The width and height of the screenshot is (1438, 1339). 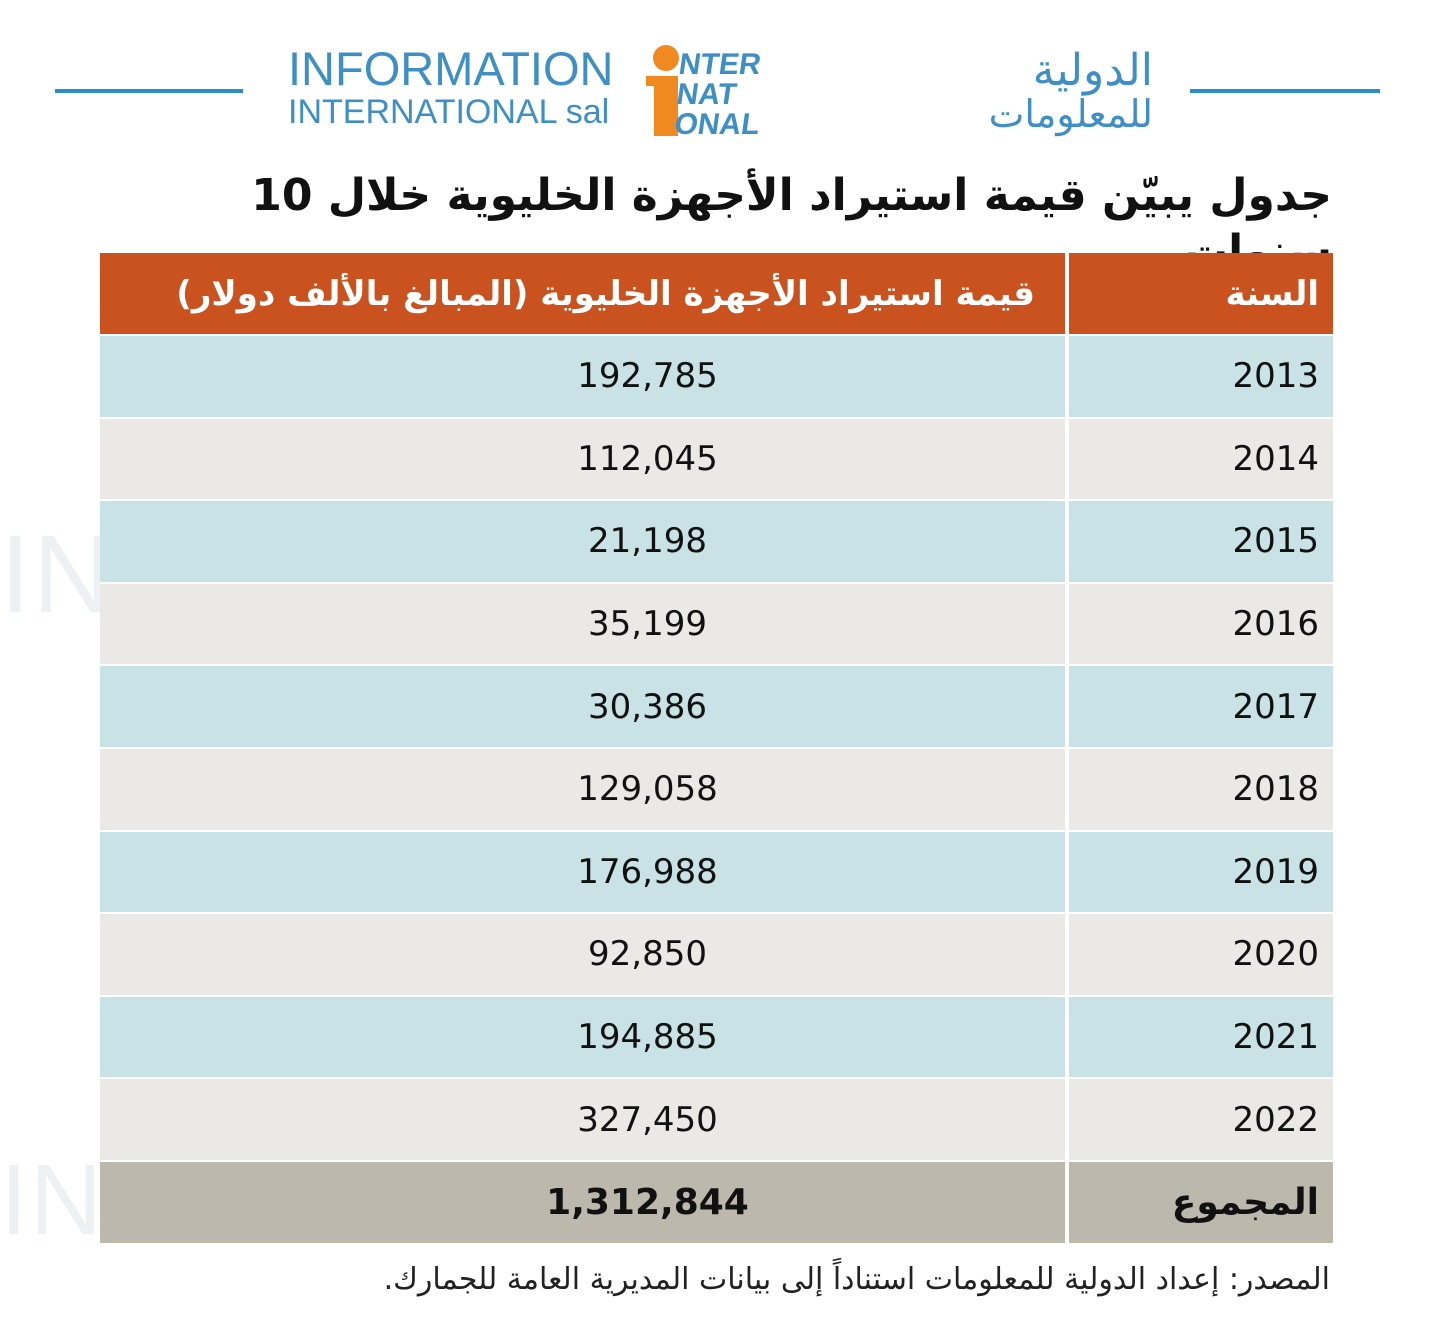 What do you see at coordinates (583, 458) in the screenshot?
I see `cell-value: 112,045` at bounding box center [583, 458].